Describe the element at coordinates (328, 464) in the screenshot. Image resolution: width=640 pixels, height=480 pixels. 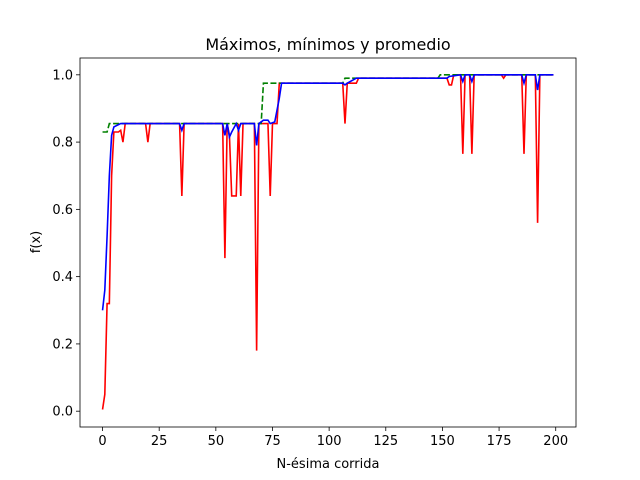
I see `x-axis-label: N-ésima corrida` at that location.